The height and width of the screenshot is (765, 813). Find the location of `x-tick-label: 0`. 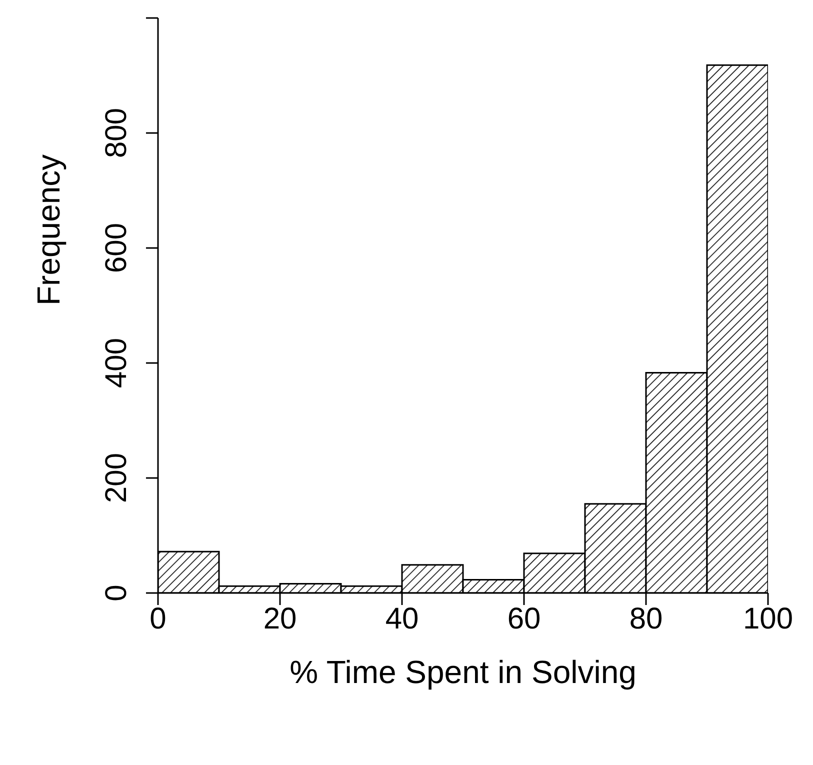

x-tick-label: 0 is located at coordinates (158, 619).